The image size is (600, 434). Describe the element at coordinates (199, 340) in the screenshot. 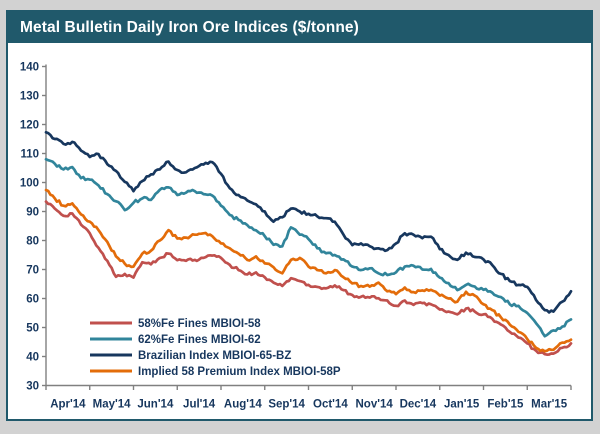

I see `legend-label-2: 62%Fe Fines MBIOI-62` at that location.